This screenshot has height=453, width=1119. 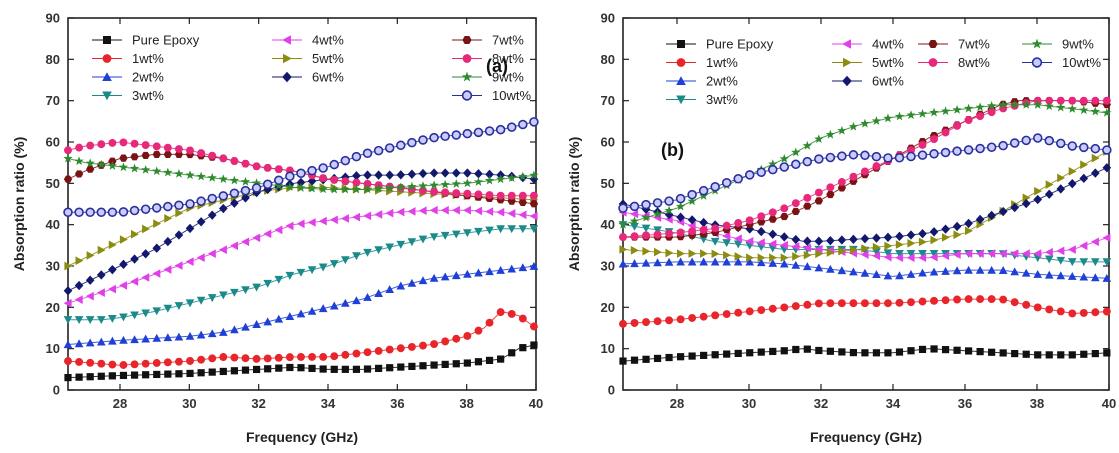 I want to click on y-tick-label: 40, so click(x=608, y=224).